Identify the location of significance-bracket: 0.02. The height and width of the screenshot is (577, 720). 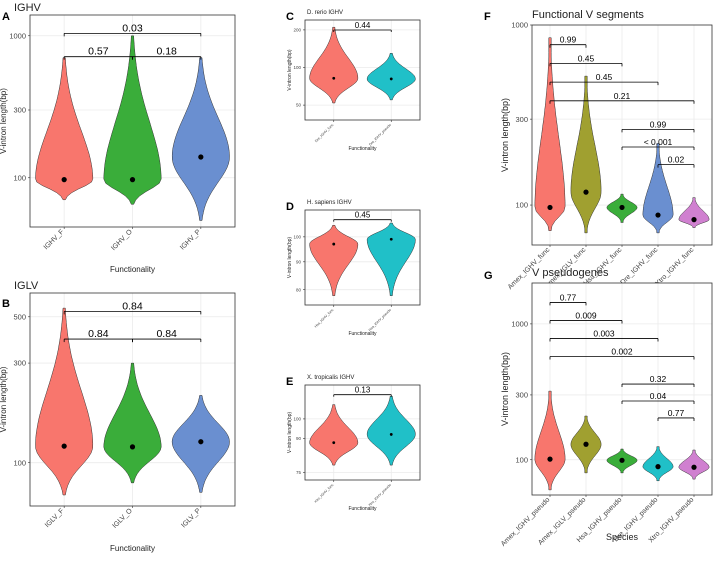
(676, 161).